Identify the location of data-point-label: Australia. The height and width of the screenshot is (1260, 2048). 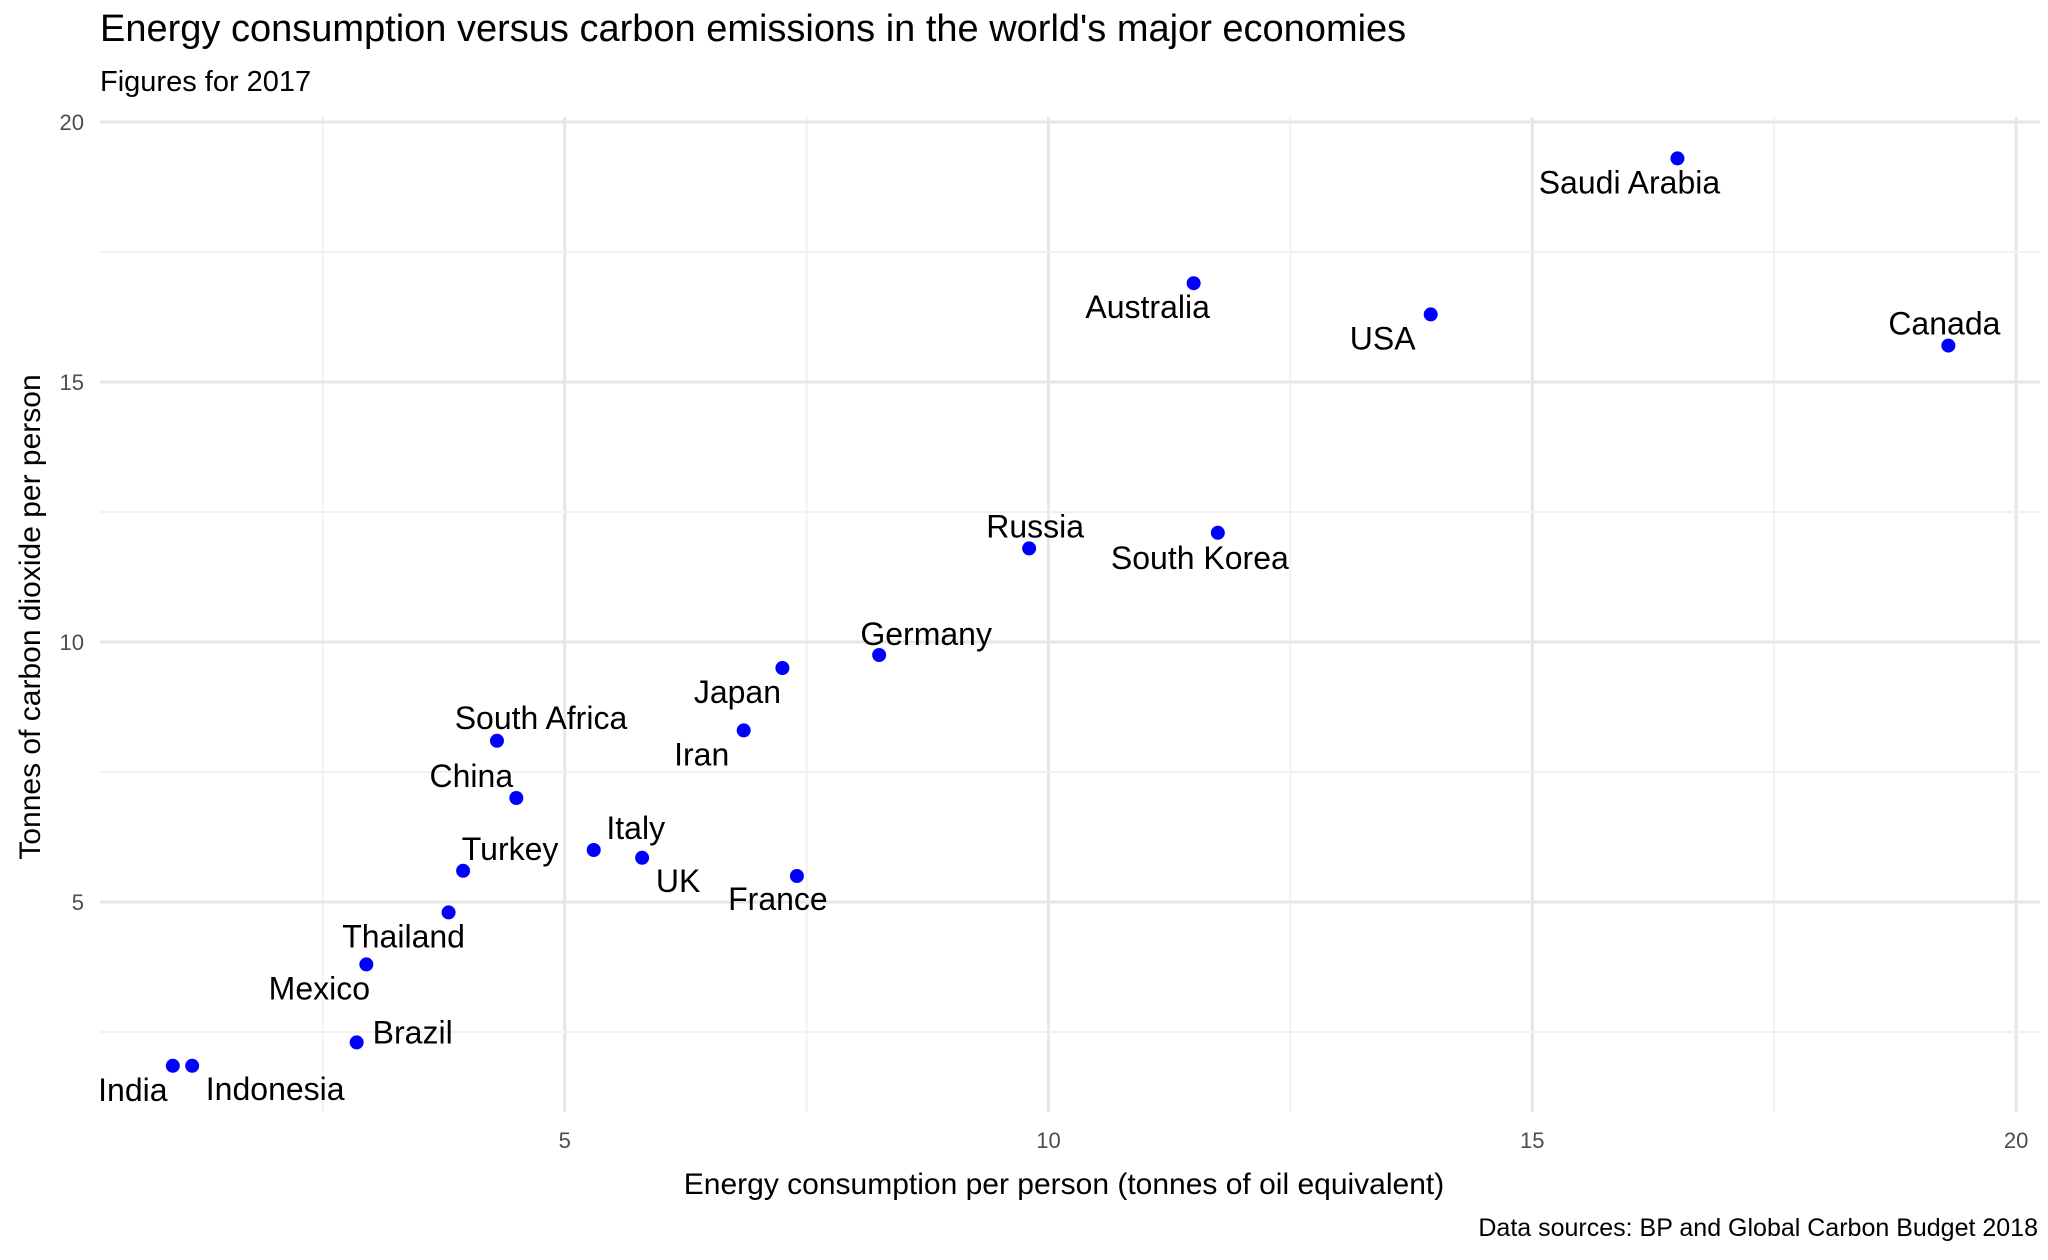
(1147, 307).